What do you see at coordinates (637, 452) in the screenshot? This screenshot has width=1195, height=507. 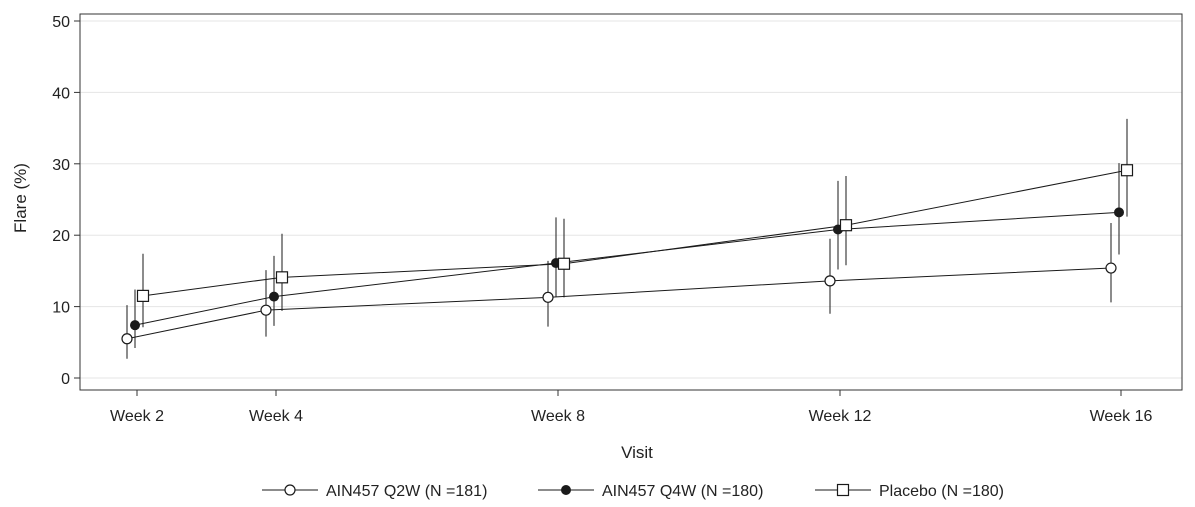 I see `x-axis-title: Visit` at bounding box center [637, 452].